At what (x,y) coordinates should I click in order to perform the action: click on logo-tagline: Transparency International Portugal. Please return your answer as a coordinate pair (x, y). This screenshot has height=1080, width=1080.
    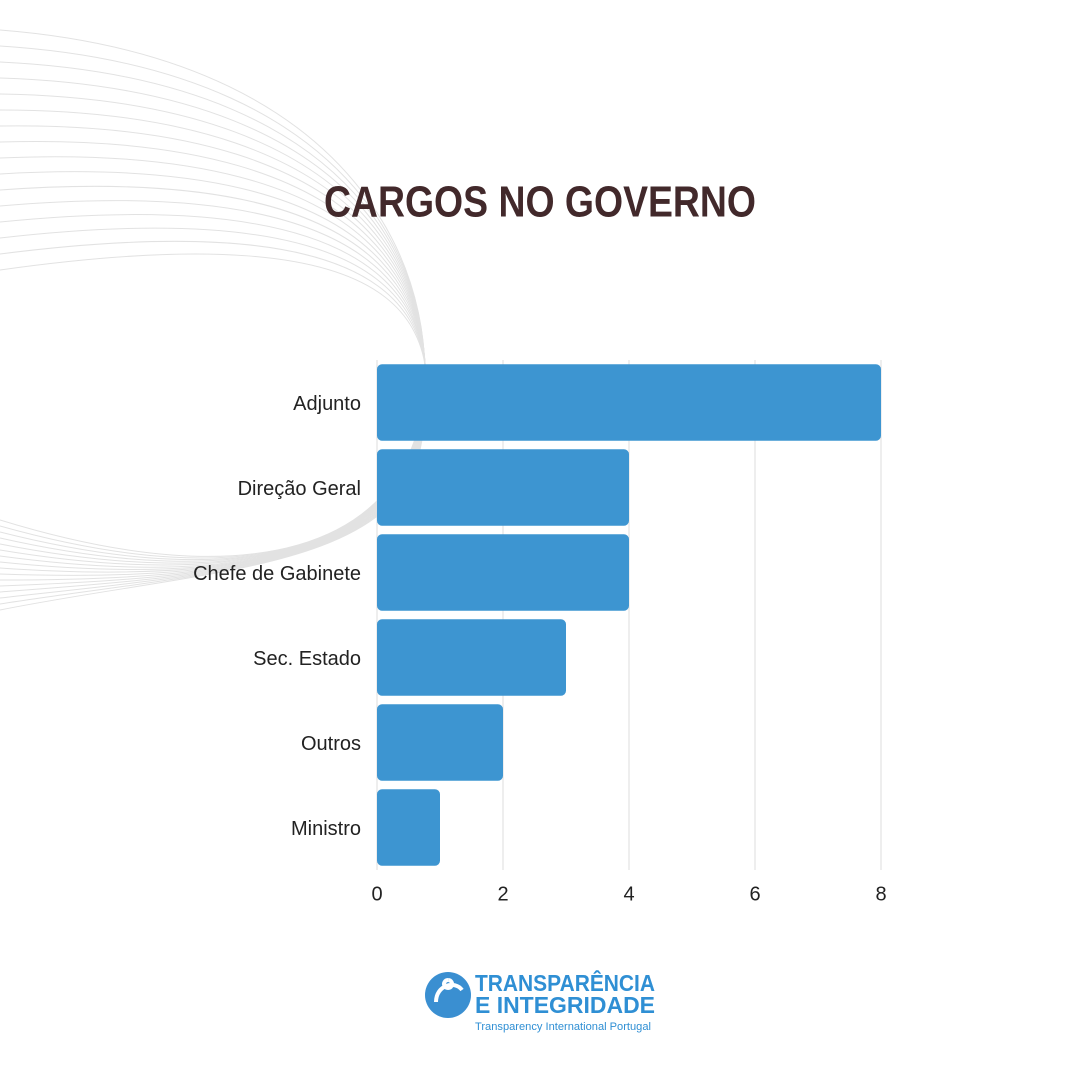
    Looking at the image, I should click on (563, 1027).